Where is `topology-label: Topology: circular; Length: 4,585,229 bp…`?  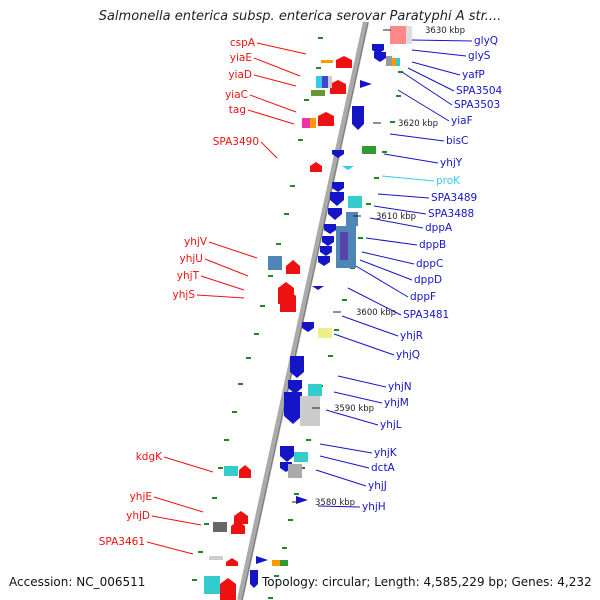 topology-label: Topology: circular; Length: 4,585,229 bp… is located at coordinates (427, 582).